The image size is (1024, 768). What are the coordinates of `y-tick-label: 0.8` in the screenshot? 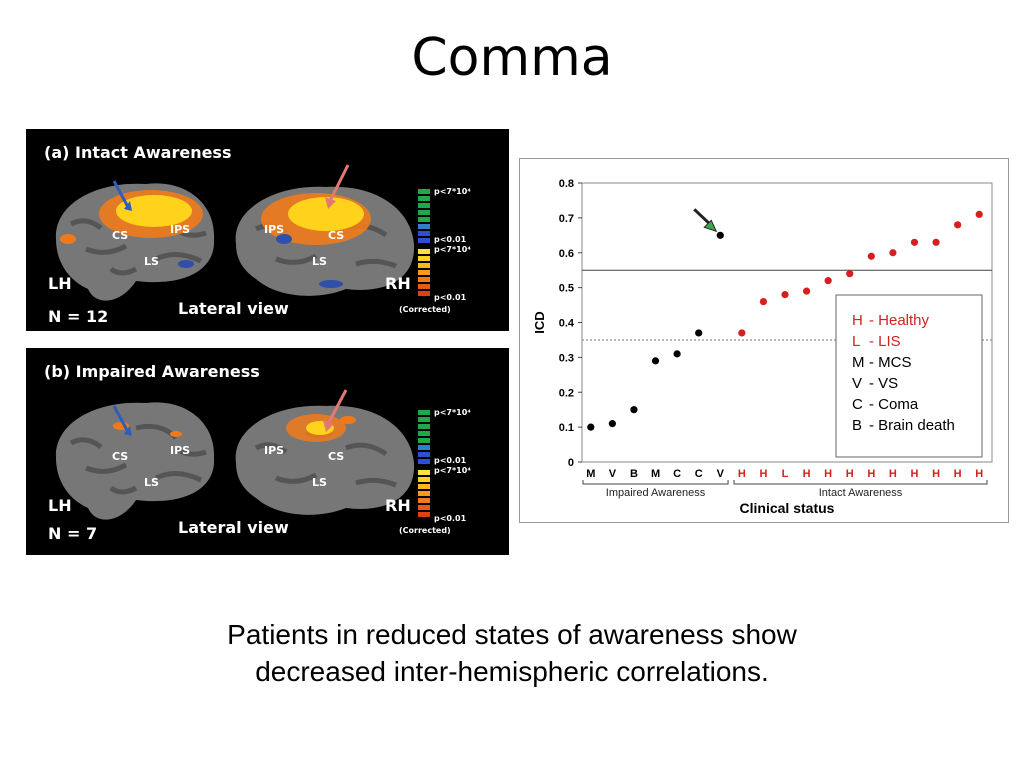 It's located at (566, 184).